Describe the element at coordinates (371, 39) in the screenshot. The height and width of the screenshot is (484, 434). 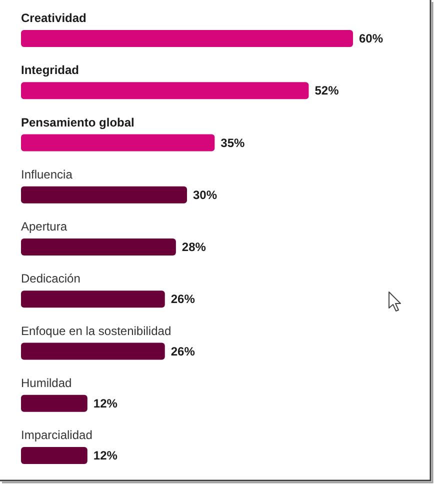
I see `data-label: 60%` at that location.